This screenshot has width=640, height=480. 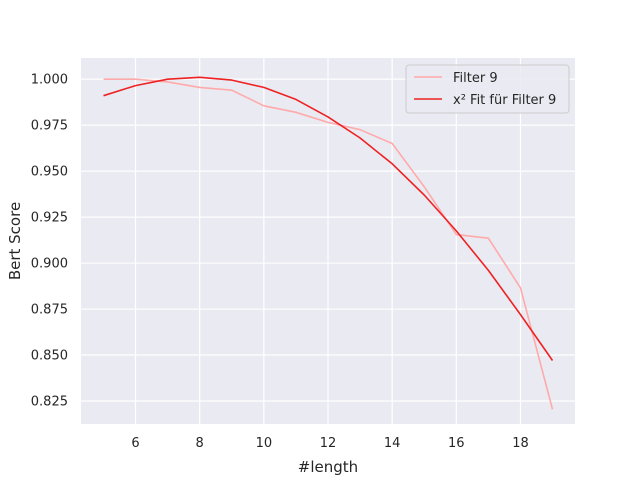 What do you see at coordinates (264, 443) in the screenshot?
I see `x-tick-label: 10` at bounding box center [264, 443].